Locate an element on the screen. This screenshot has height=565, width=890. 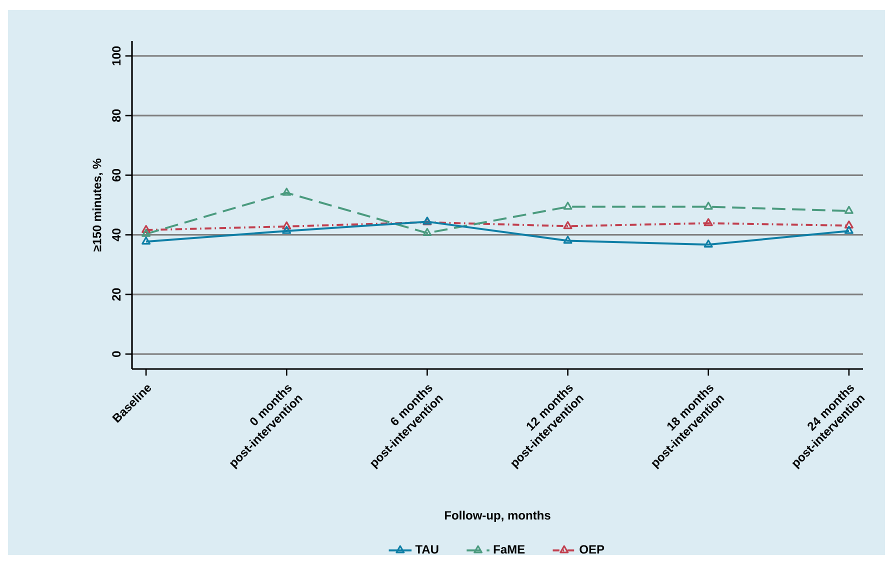
x-axis-title: Follow-up, months is located at coordinates (497, 516).